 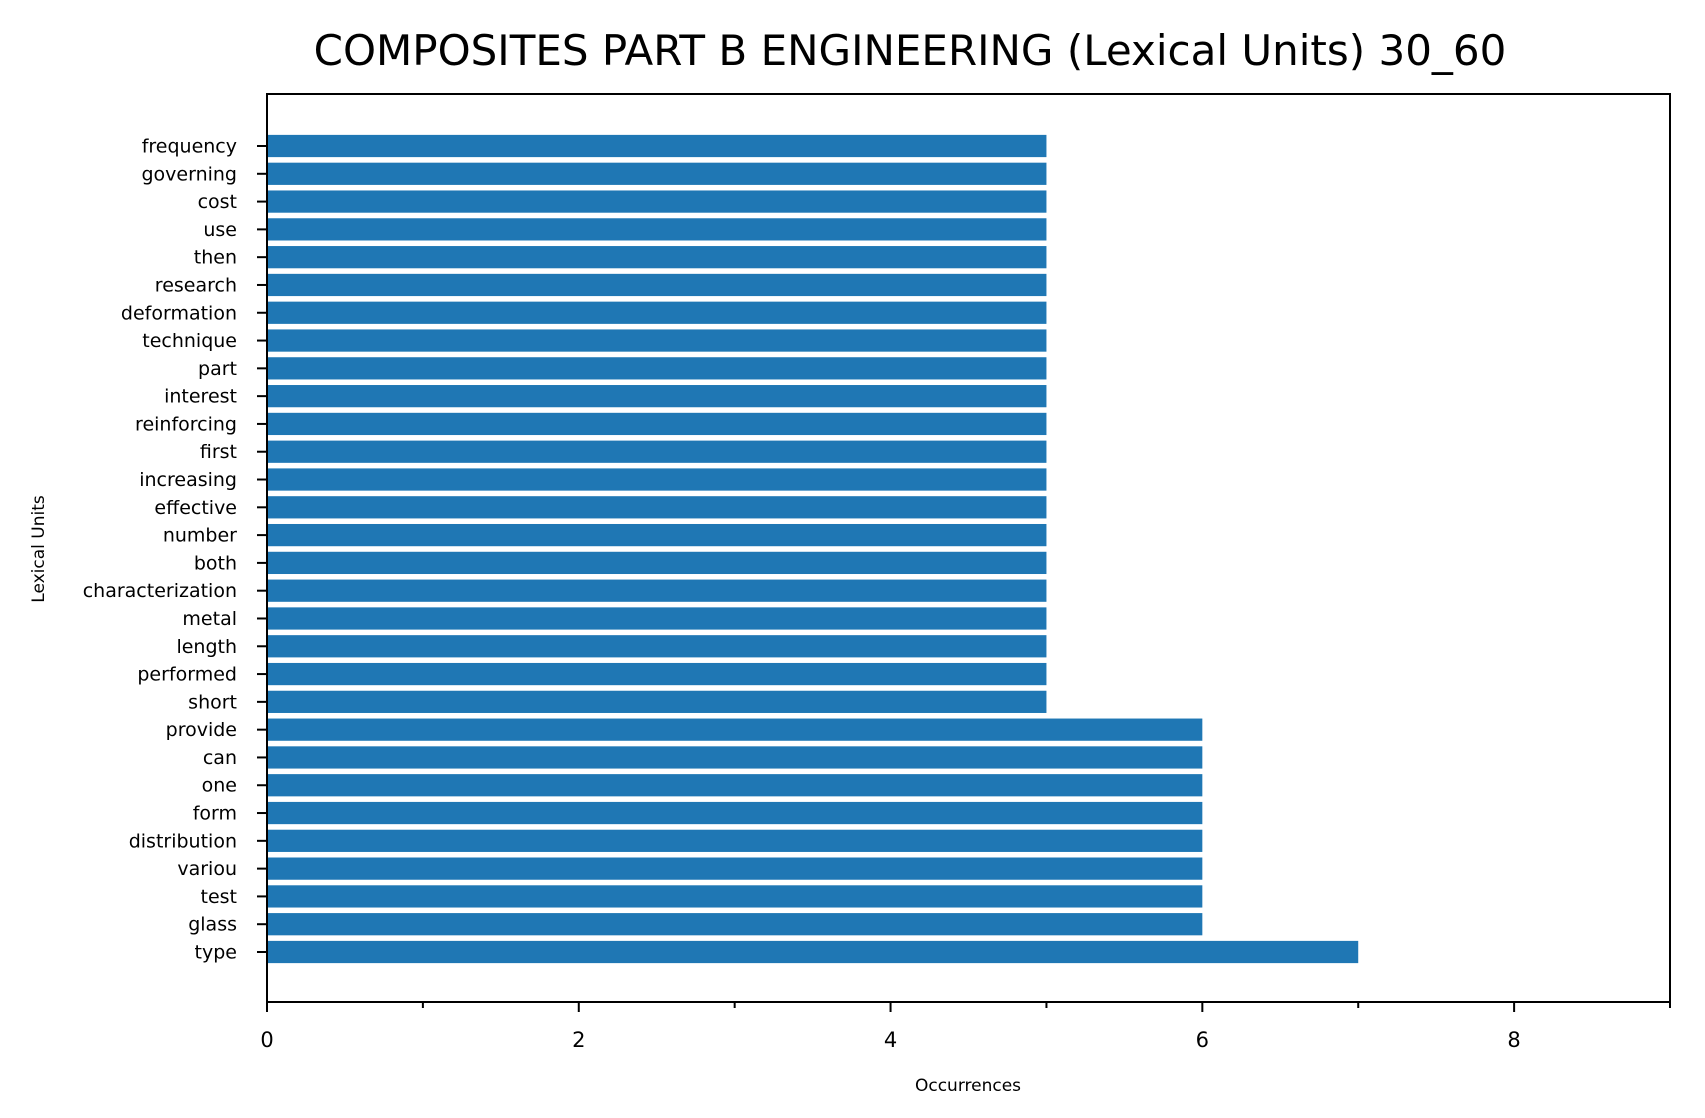 I want to click on bar-test, so click(x=735, y=896).